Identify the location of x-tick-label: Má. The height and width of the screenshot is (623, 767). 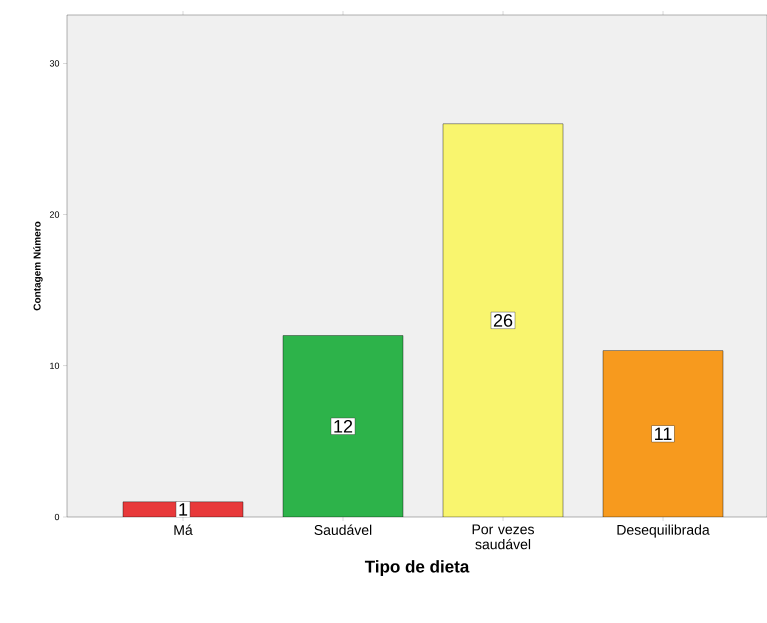
(183, 529).